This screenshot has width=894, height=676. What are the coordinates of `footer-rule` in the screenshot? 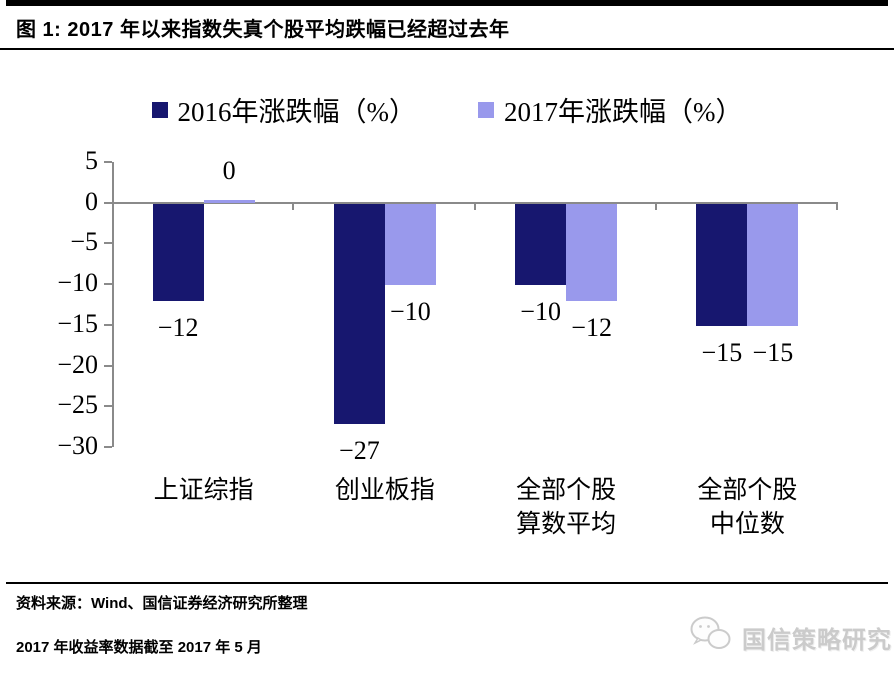 It's located at (447, 583).